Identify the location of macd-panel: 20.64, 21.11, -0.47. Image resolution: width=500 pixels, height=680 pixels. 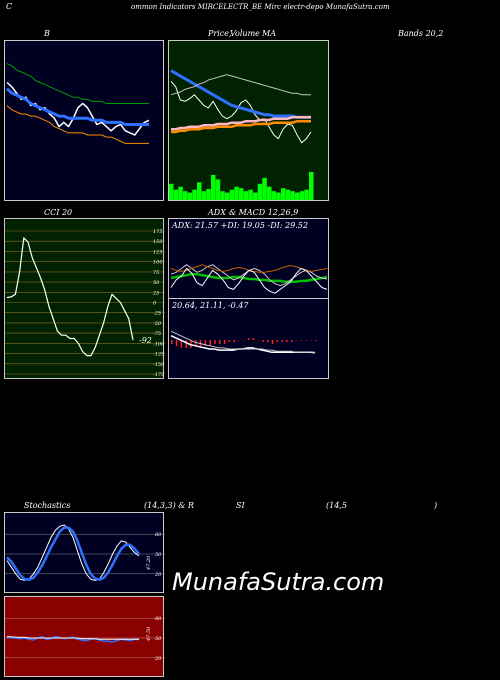
(248, 338).